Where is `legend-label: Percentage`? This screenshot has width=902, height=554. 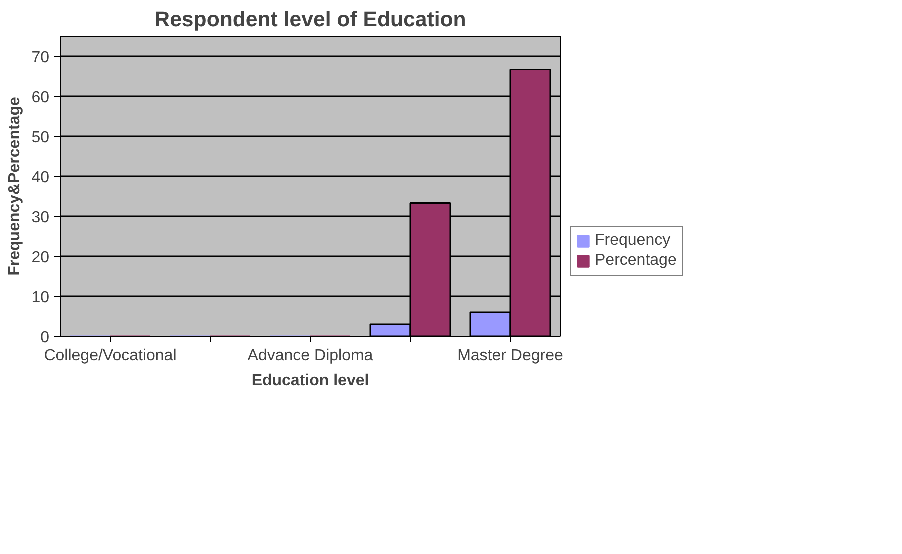 legend-label: Percentage is located at coordinates (636, 261).